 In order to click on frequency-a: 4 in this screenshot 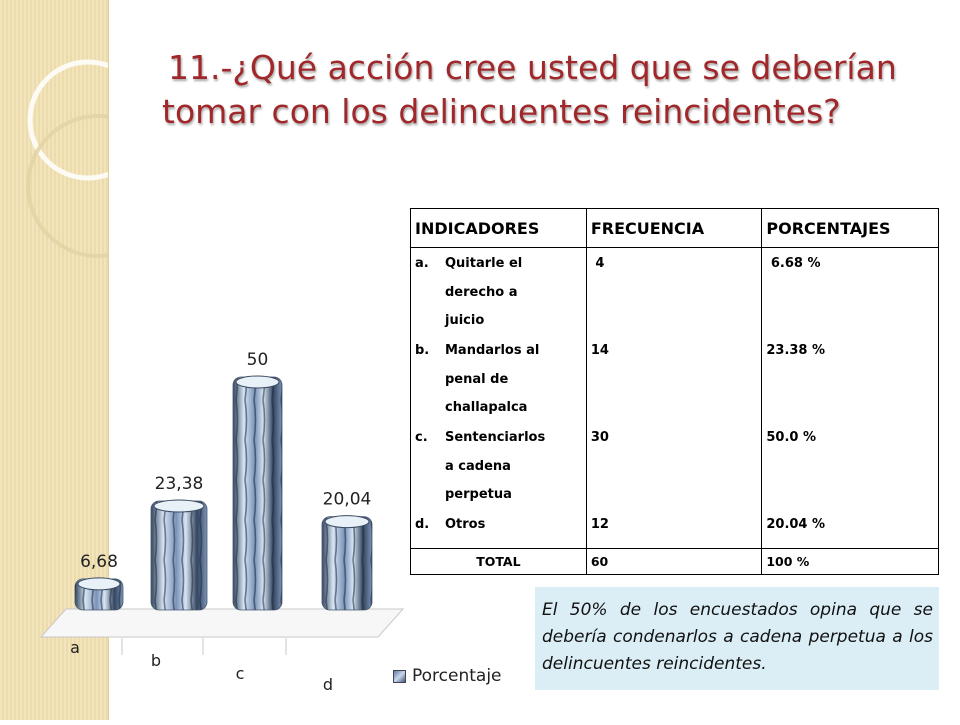, I will do `click(674, 293)`.